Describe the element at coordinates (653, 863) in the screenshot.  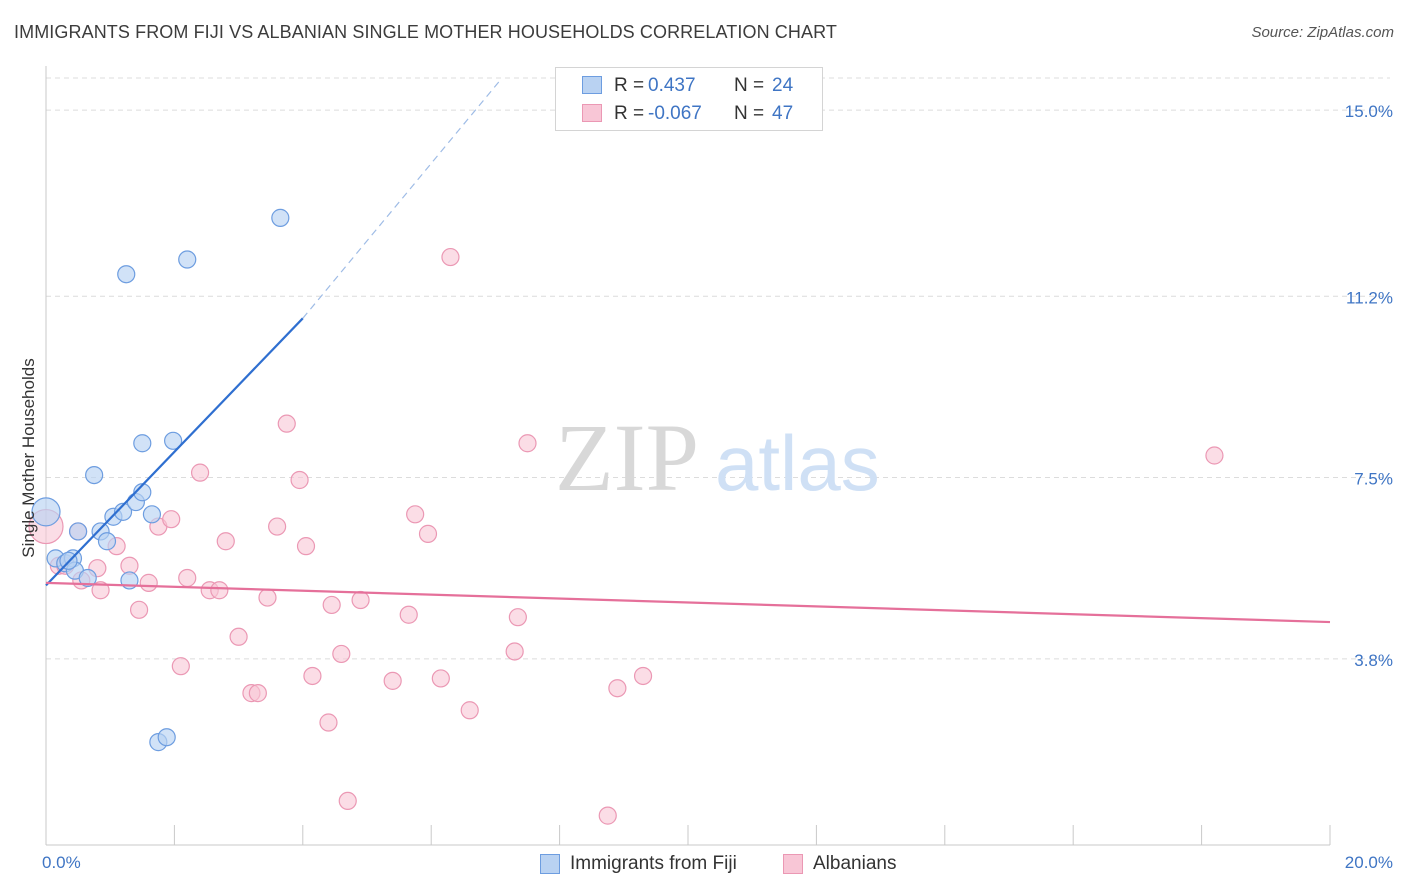
I see `bottom-label-fiji: Immigrants from Fiji` at that location.